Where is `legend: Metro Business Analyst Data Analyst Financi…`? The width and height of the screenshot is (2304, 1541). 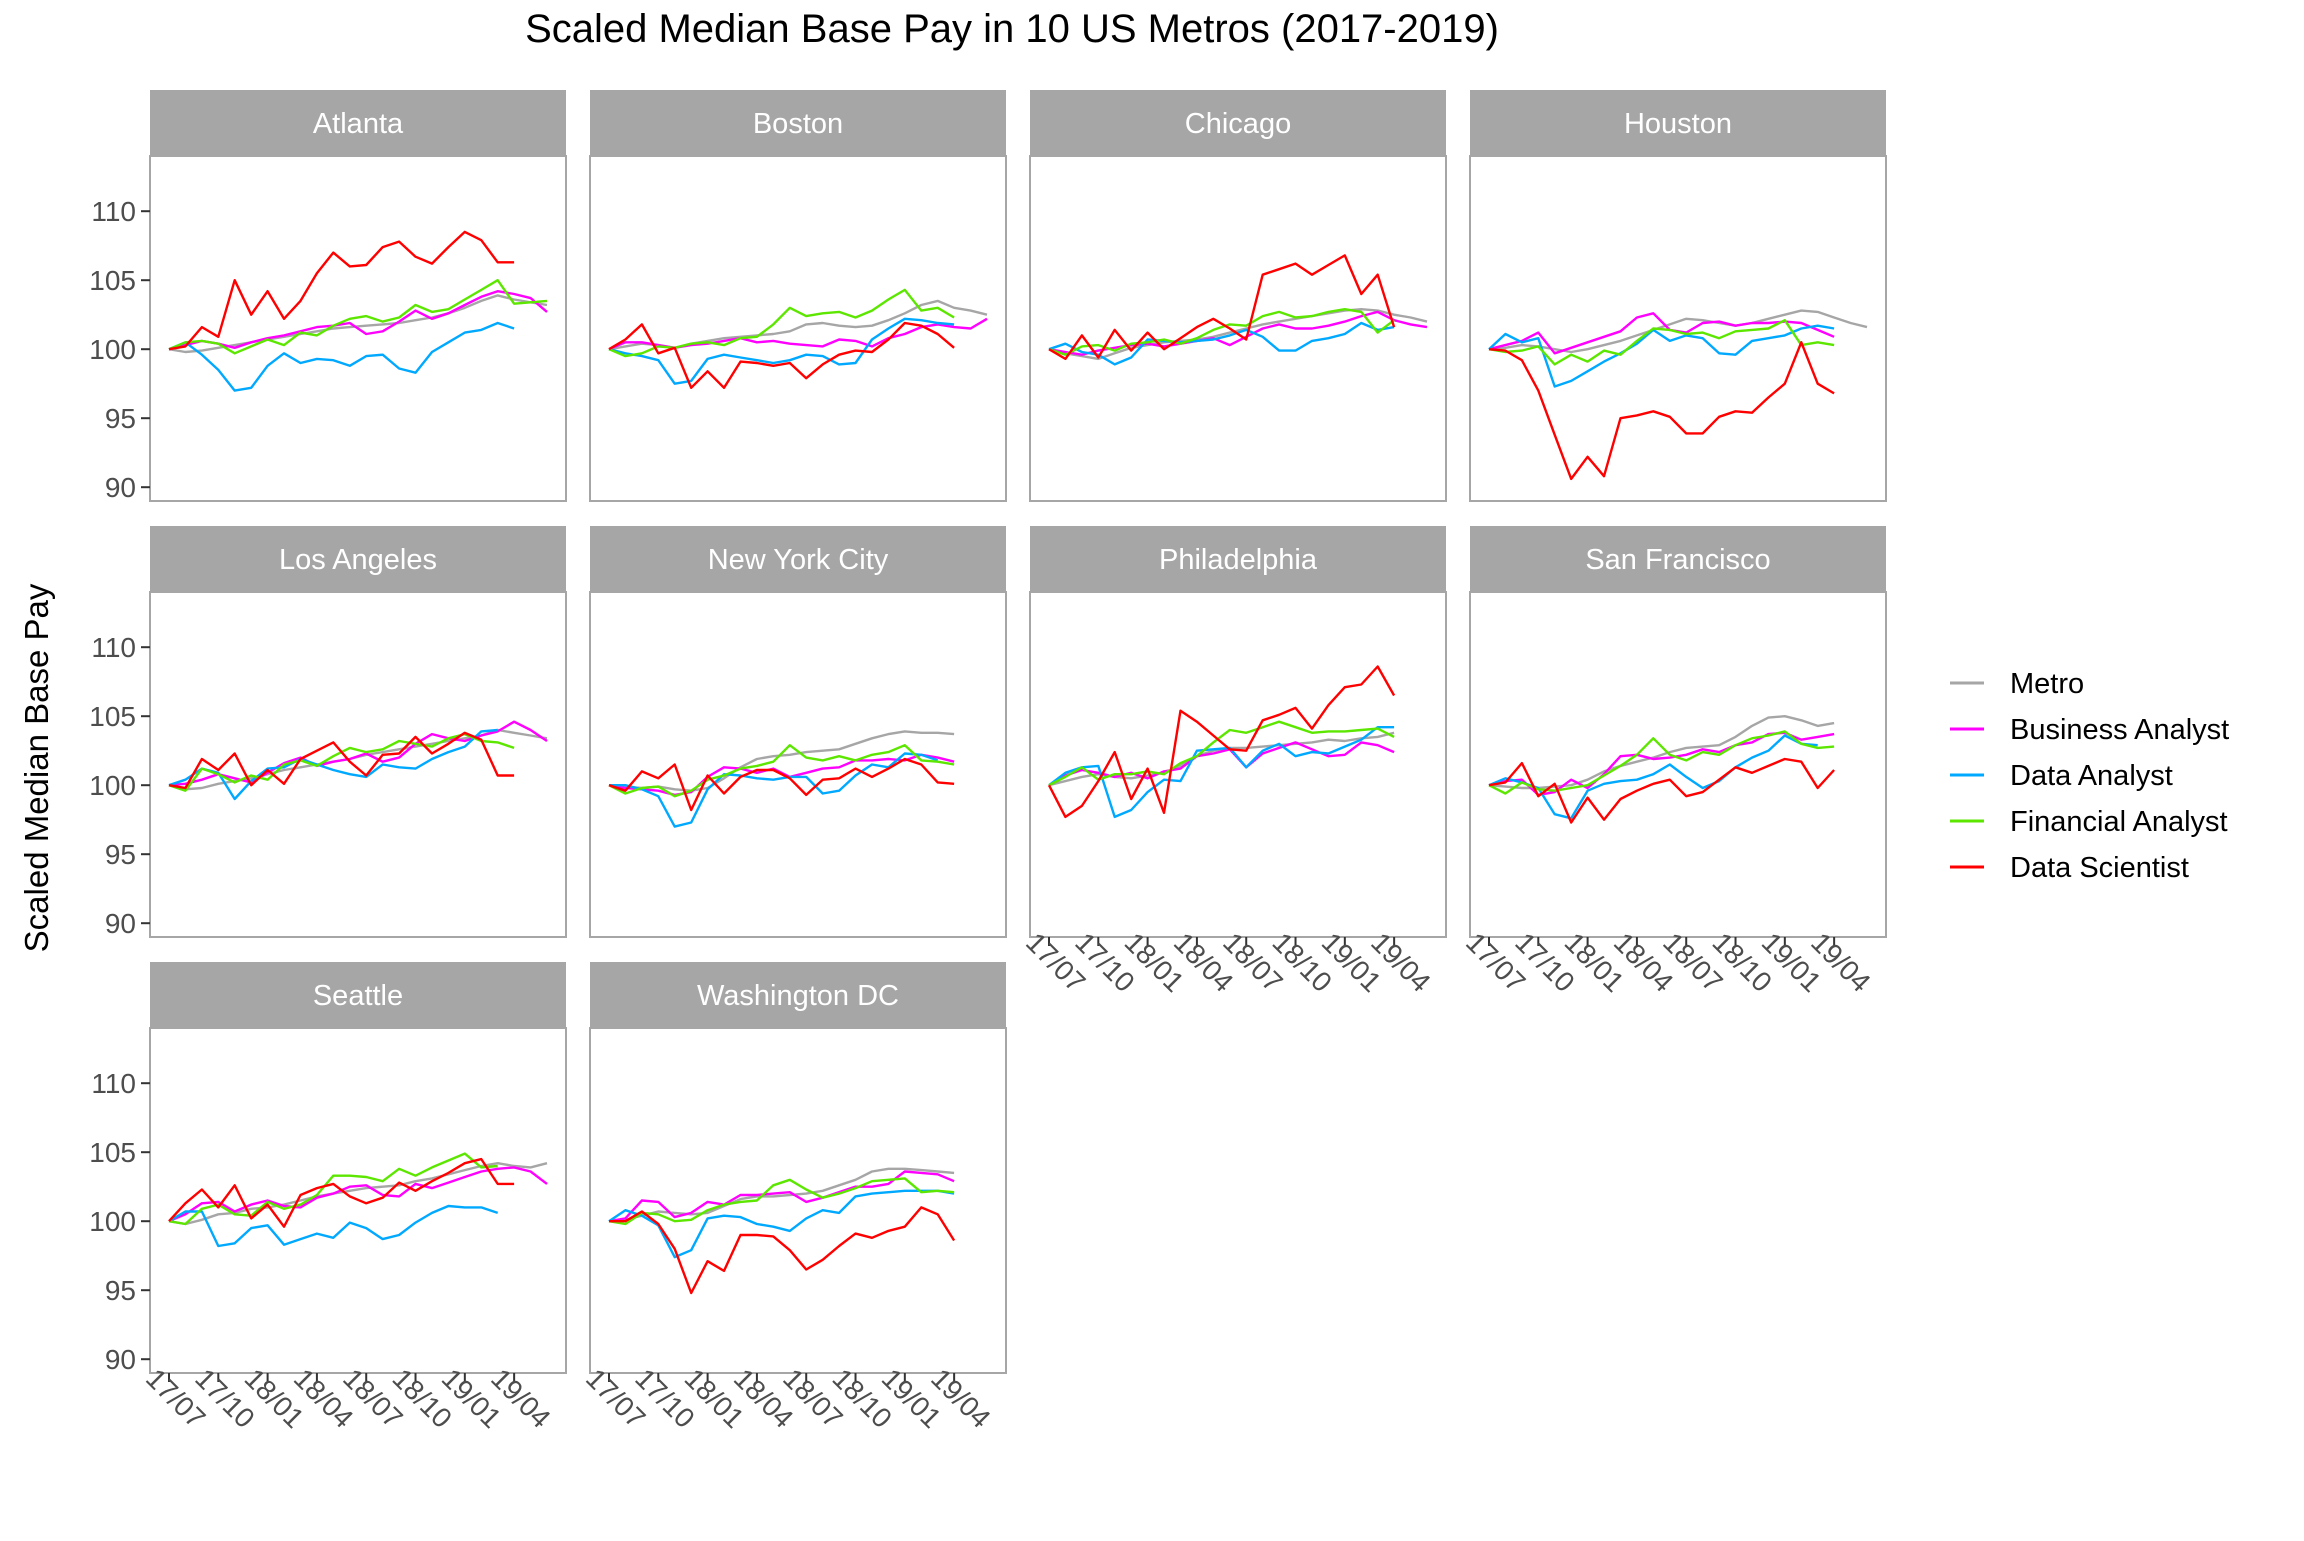 legend: Metro Business Analyst Data Analyst Financi… is located at coordinates (2089, 776).